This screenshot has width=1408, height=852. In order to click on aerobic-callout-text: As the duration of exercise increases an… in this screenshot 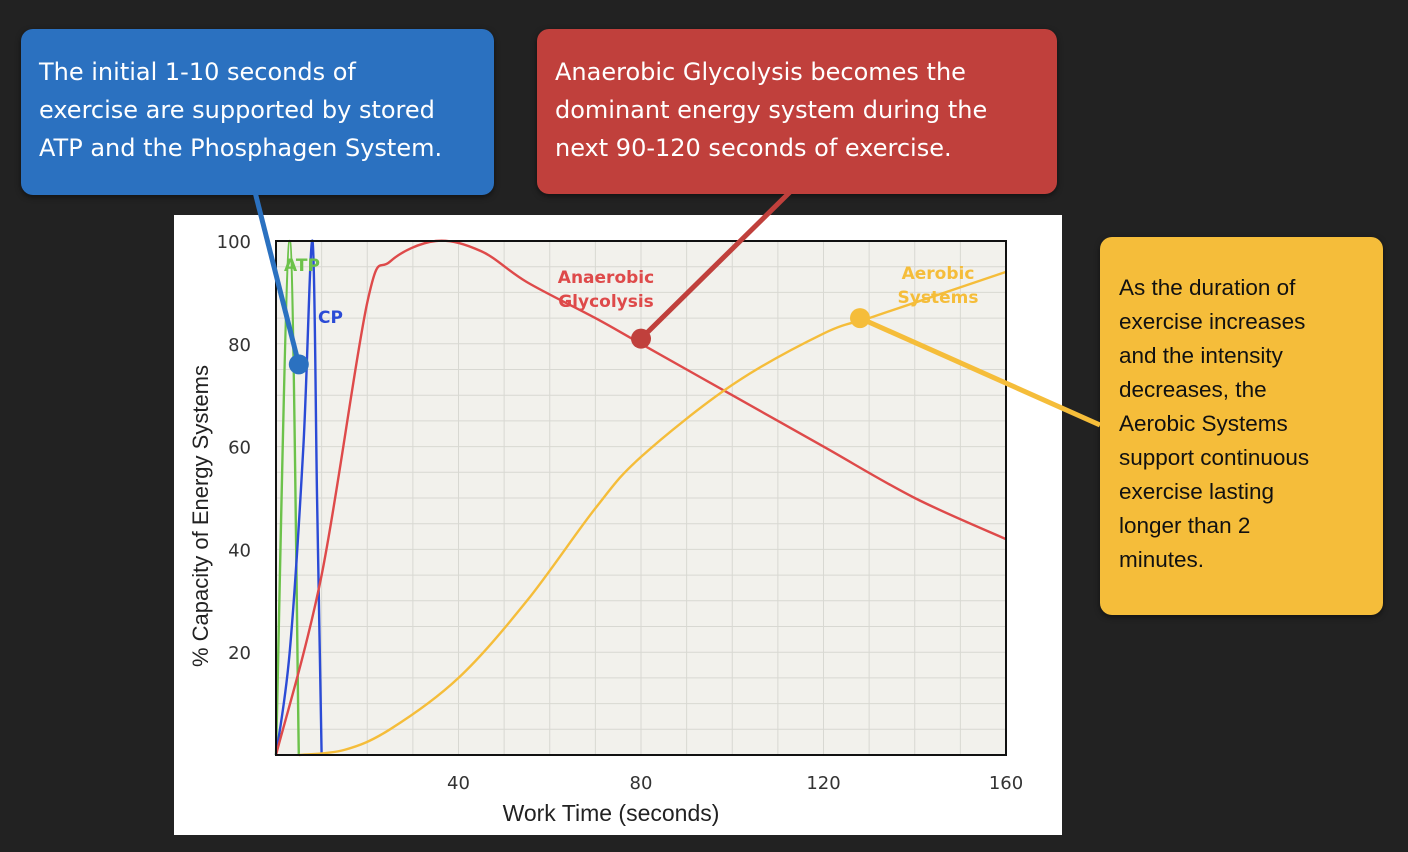, I will do `click(1214, 423)`.